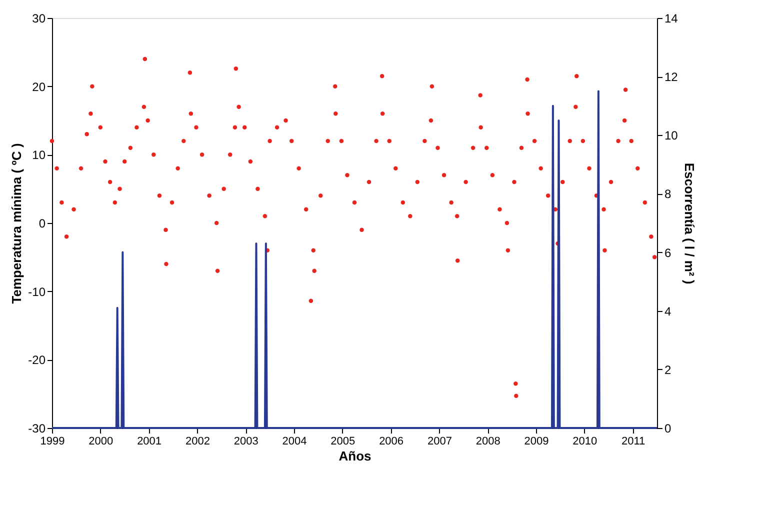 This screenshot has height=528, width=770. What do you see at coordinates (439, 442) in the screenshot?
I see `x-tick-label: 2007` at bounding box center [439, 442].